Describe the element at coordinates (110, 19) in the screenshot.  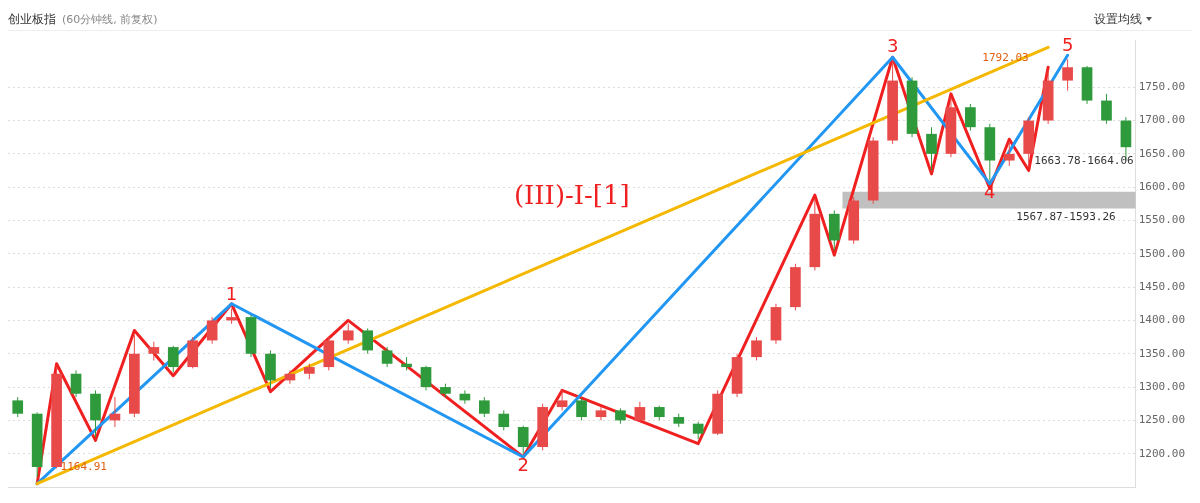
I see `chart-subtitle: (60分钟线, 前复权)` at that location.